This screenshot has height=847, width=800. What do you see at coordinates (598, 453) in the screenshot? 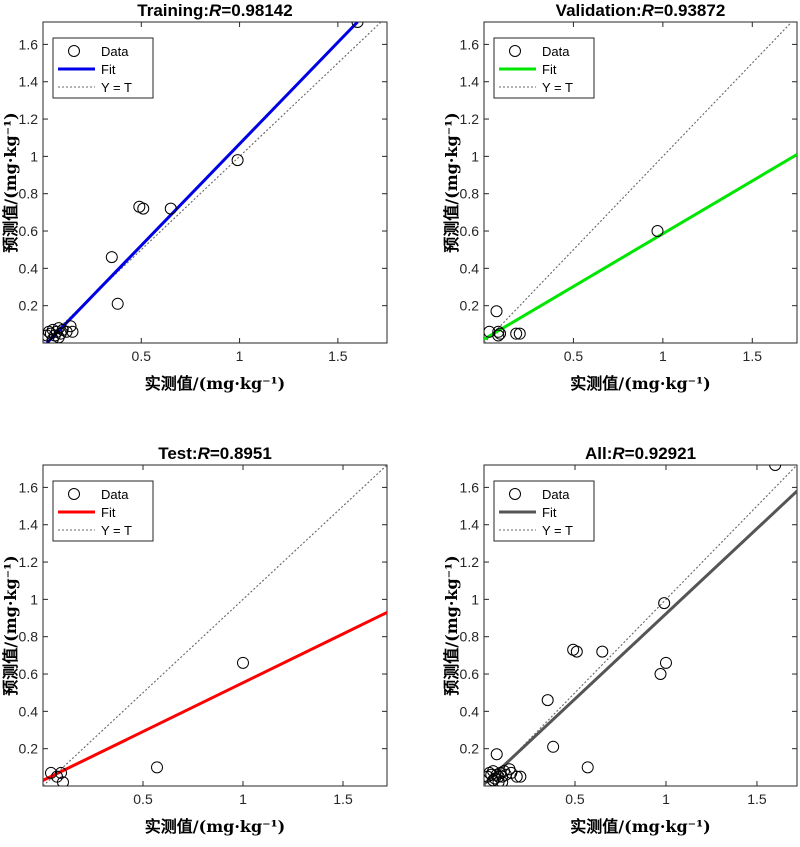
I see `title-prefix: All:` at bounding box center [598, 453].